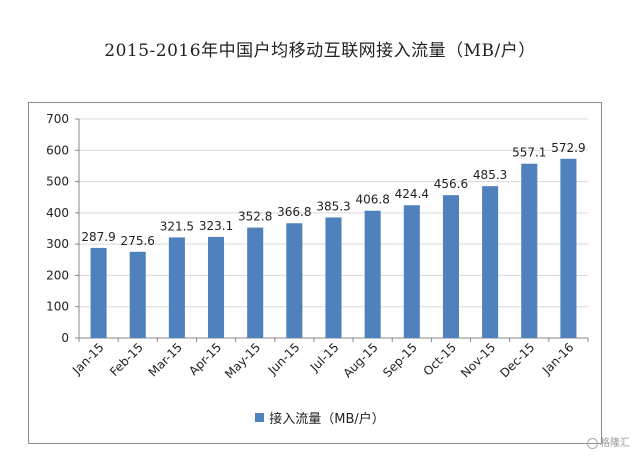 This screenshot has height=457, width=640. Describe the element at coordinates (529, 153) in the screenshot. I see `data-label: 557.1` at that location.